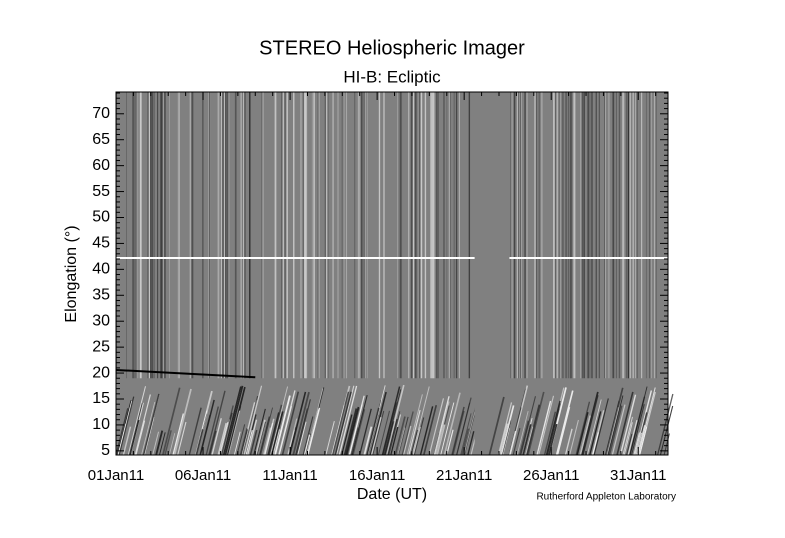 This screenshot has height=538, width=785. Describe the element at coordinates (638, 475) in the screenshot. I see `x-tick-label: 31Jan11` at that location.